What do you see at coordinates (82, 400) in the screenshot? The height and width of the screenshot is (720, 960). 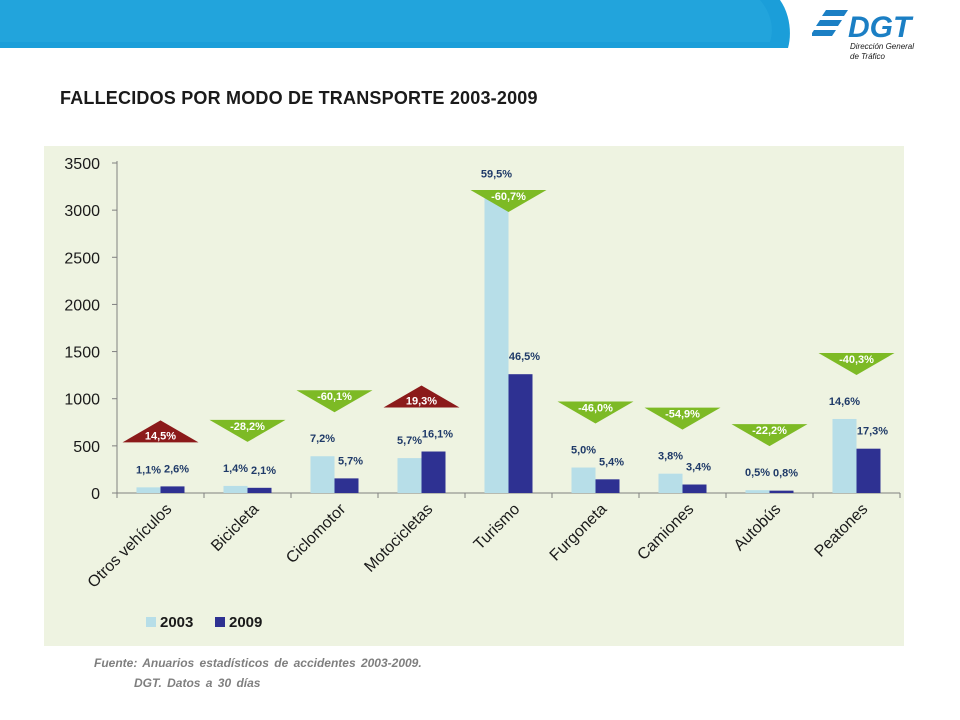 I see `y-tick-label: 1000` at bounding box center [82, 400].